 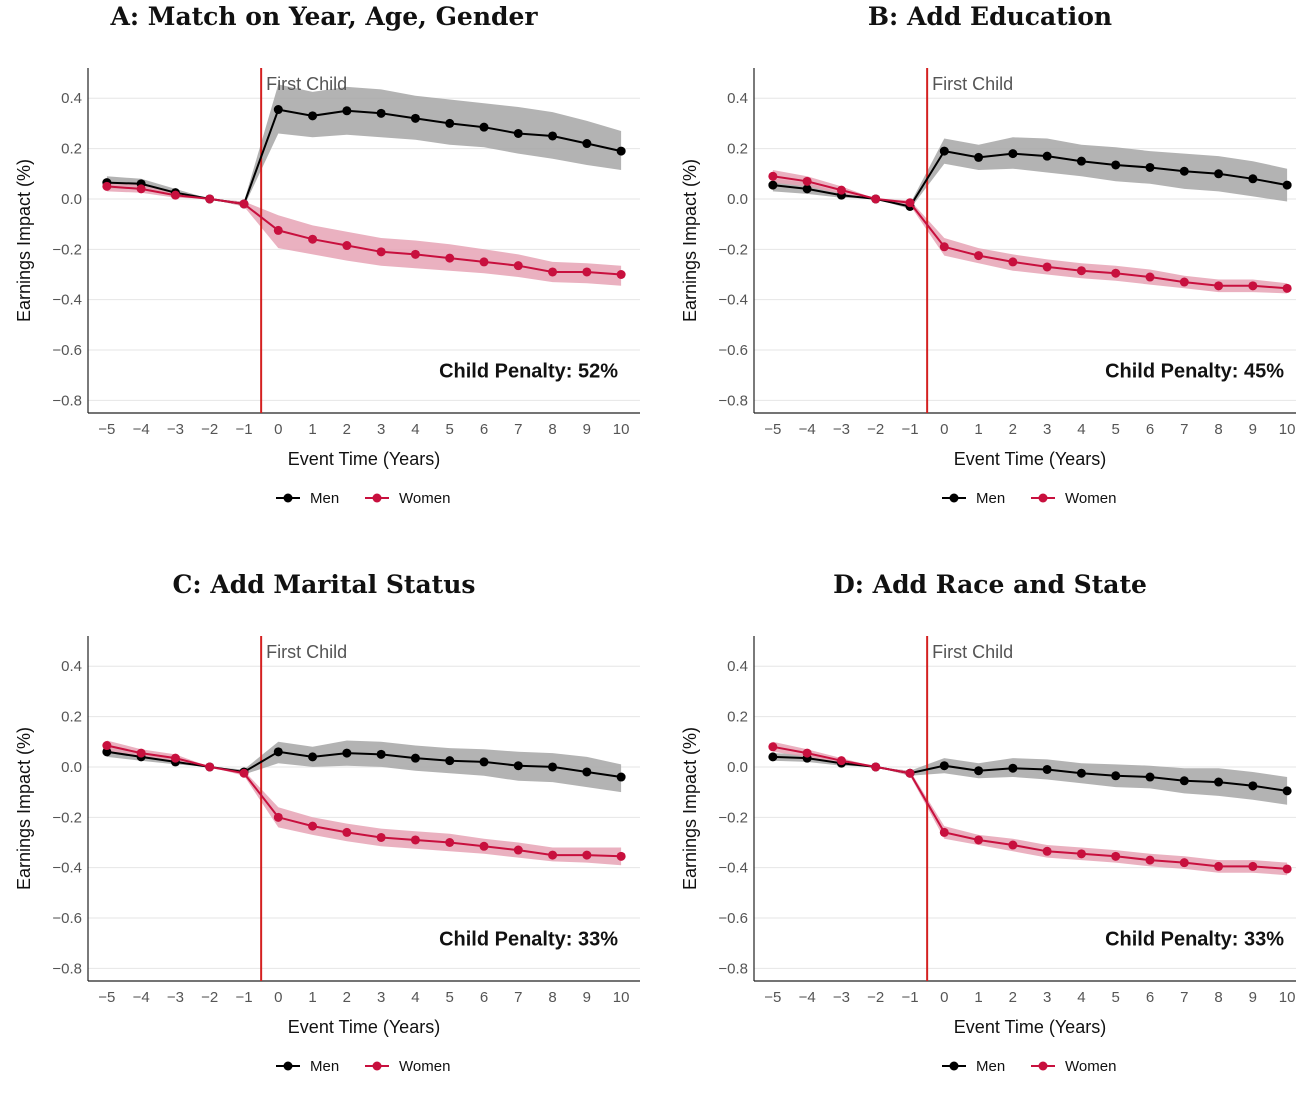 I want to click on child-penalty-annotation: Child Penalty: 45%, so click(x=1194, y=372).